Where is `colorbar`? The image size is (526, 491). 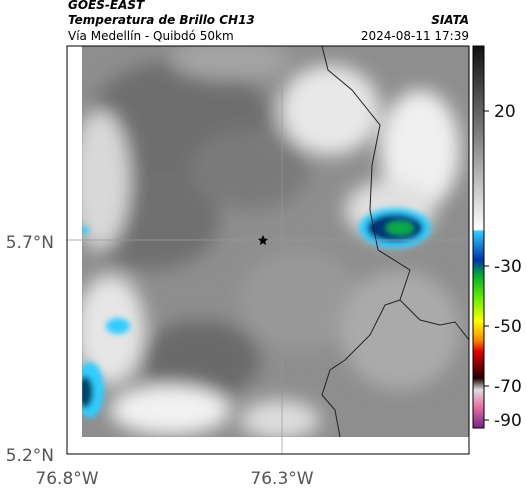 colorbar is located at coordinates (478, 237).